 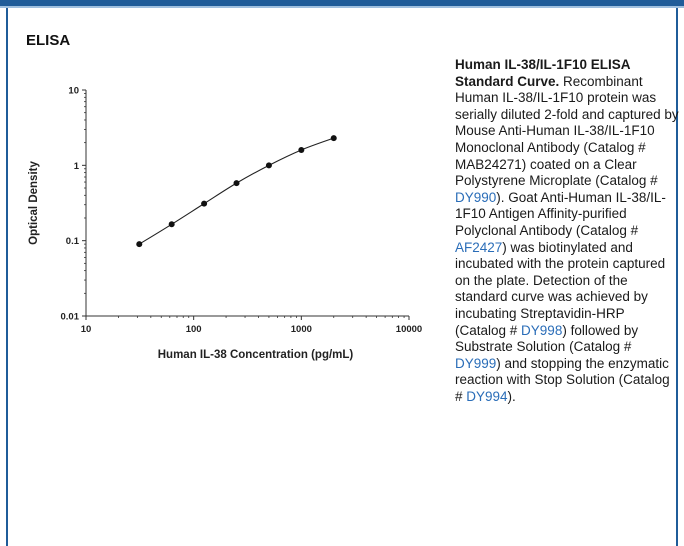 I want to click on section-title: ELISA, so click(x=48, y=40).